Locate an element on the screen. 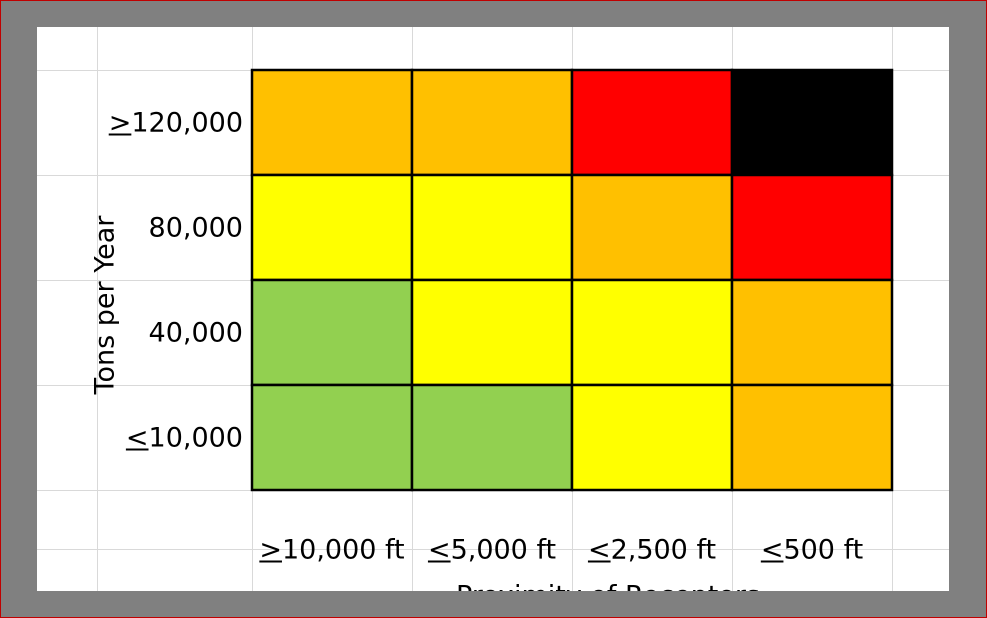  sheet-gridline-v is located at coordinates (97, 309).